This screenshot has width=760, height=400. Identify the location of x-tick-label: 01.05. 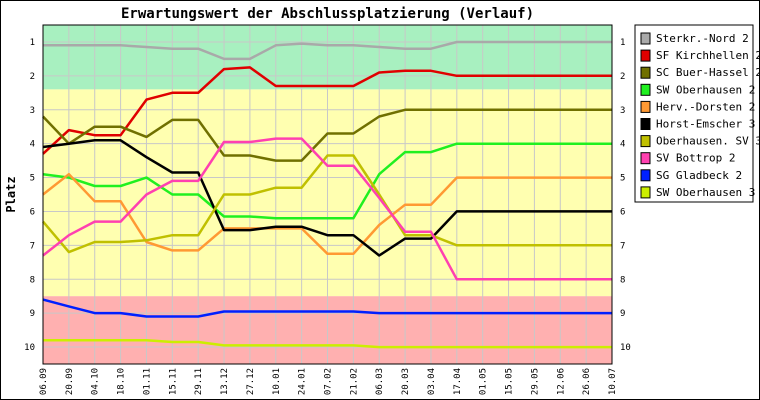
(484, 381).